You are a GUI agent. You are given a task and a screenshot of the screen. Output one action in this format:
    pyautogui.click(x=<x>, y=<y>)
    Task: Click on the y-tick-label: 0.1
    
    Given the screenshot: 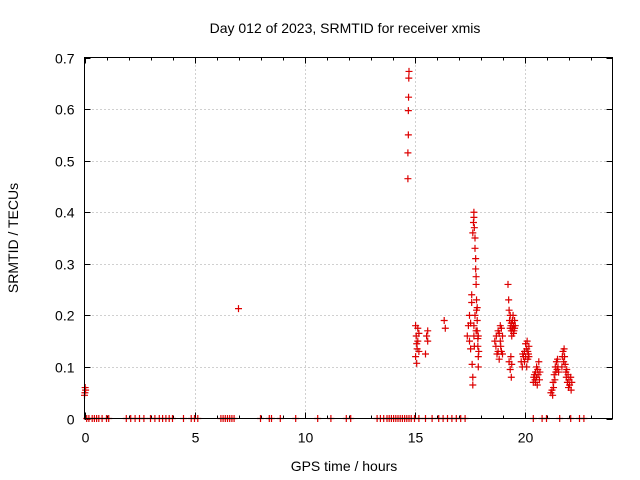 What is the action you would take?
    pyautogui.click(x=65, y=368)
    